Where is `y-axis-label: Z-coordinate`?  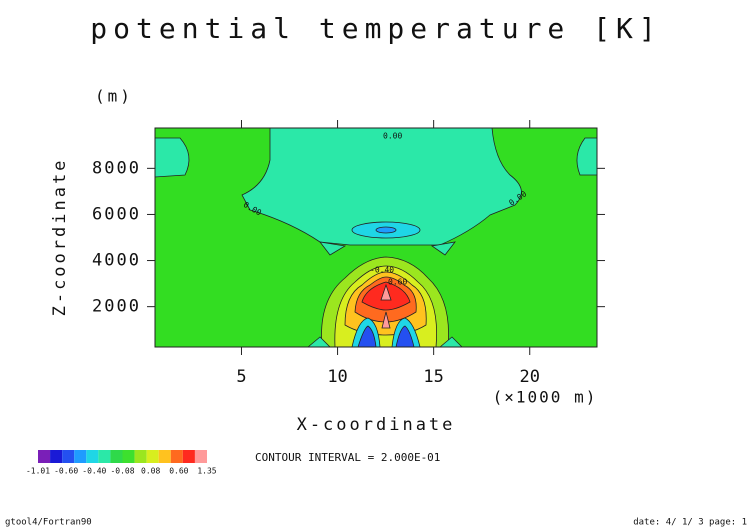
y-axis-label: Z-coordinate is located at coordinates (60, 237).